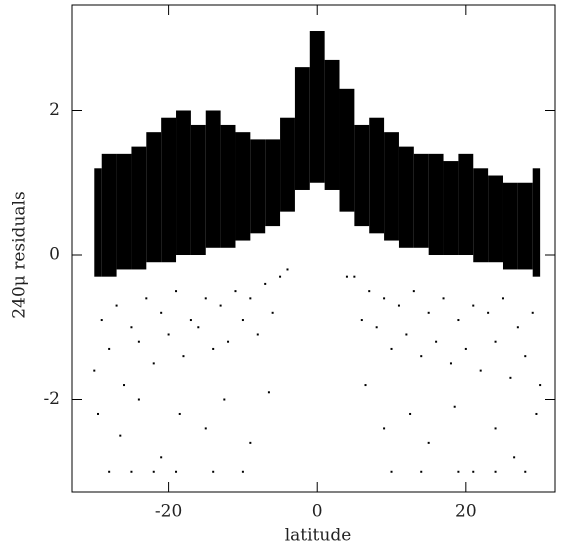 The width and height of the screenshot is (570, 546). Describe the element at coordinates (54, 110) in the screenshot. I see `y-tick-label: 2` at that location.